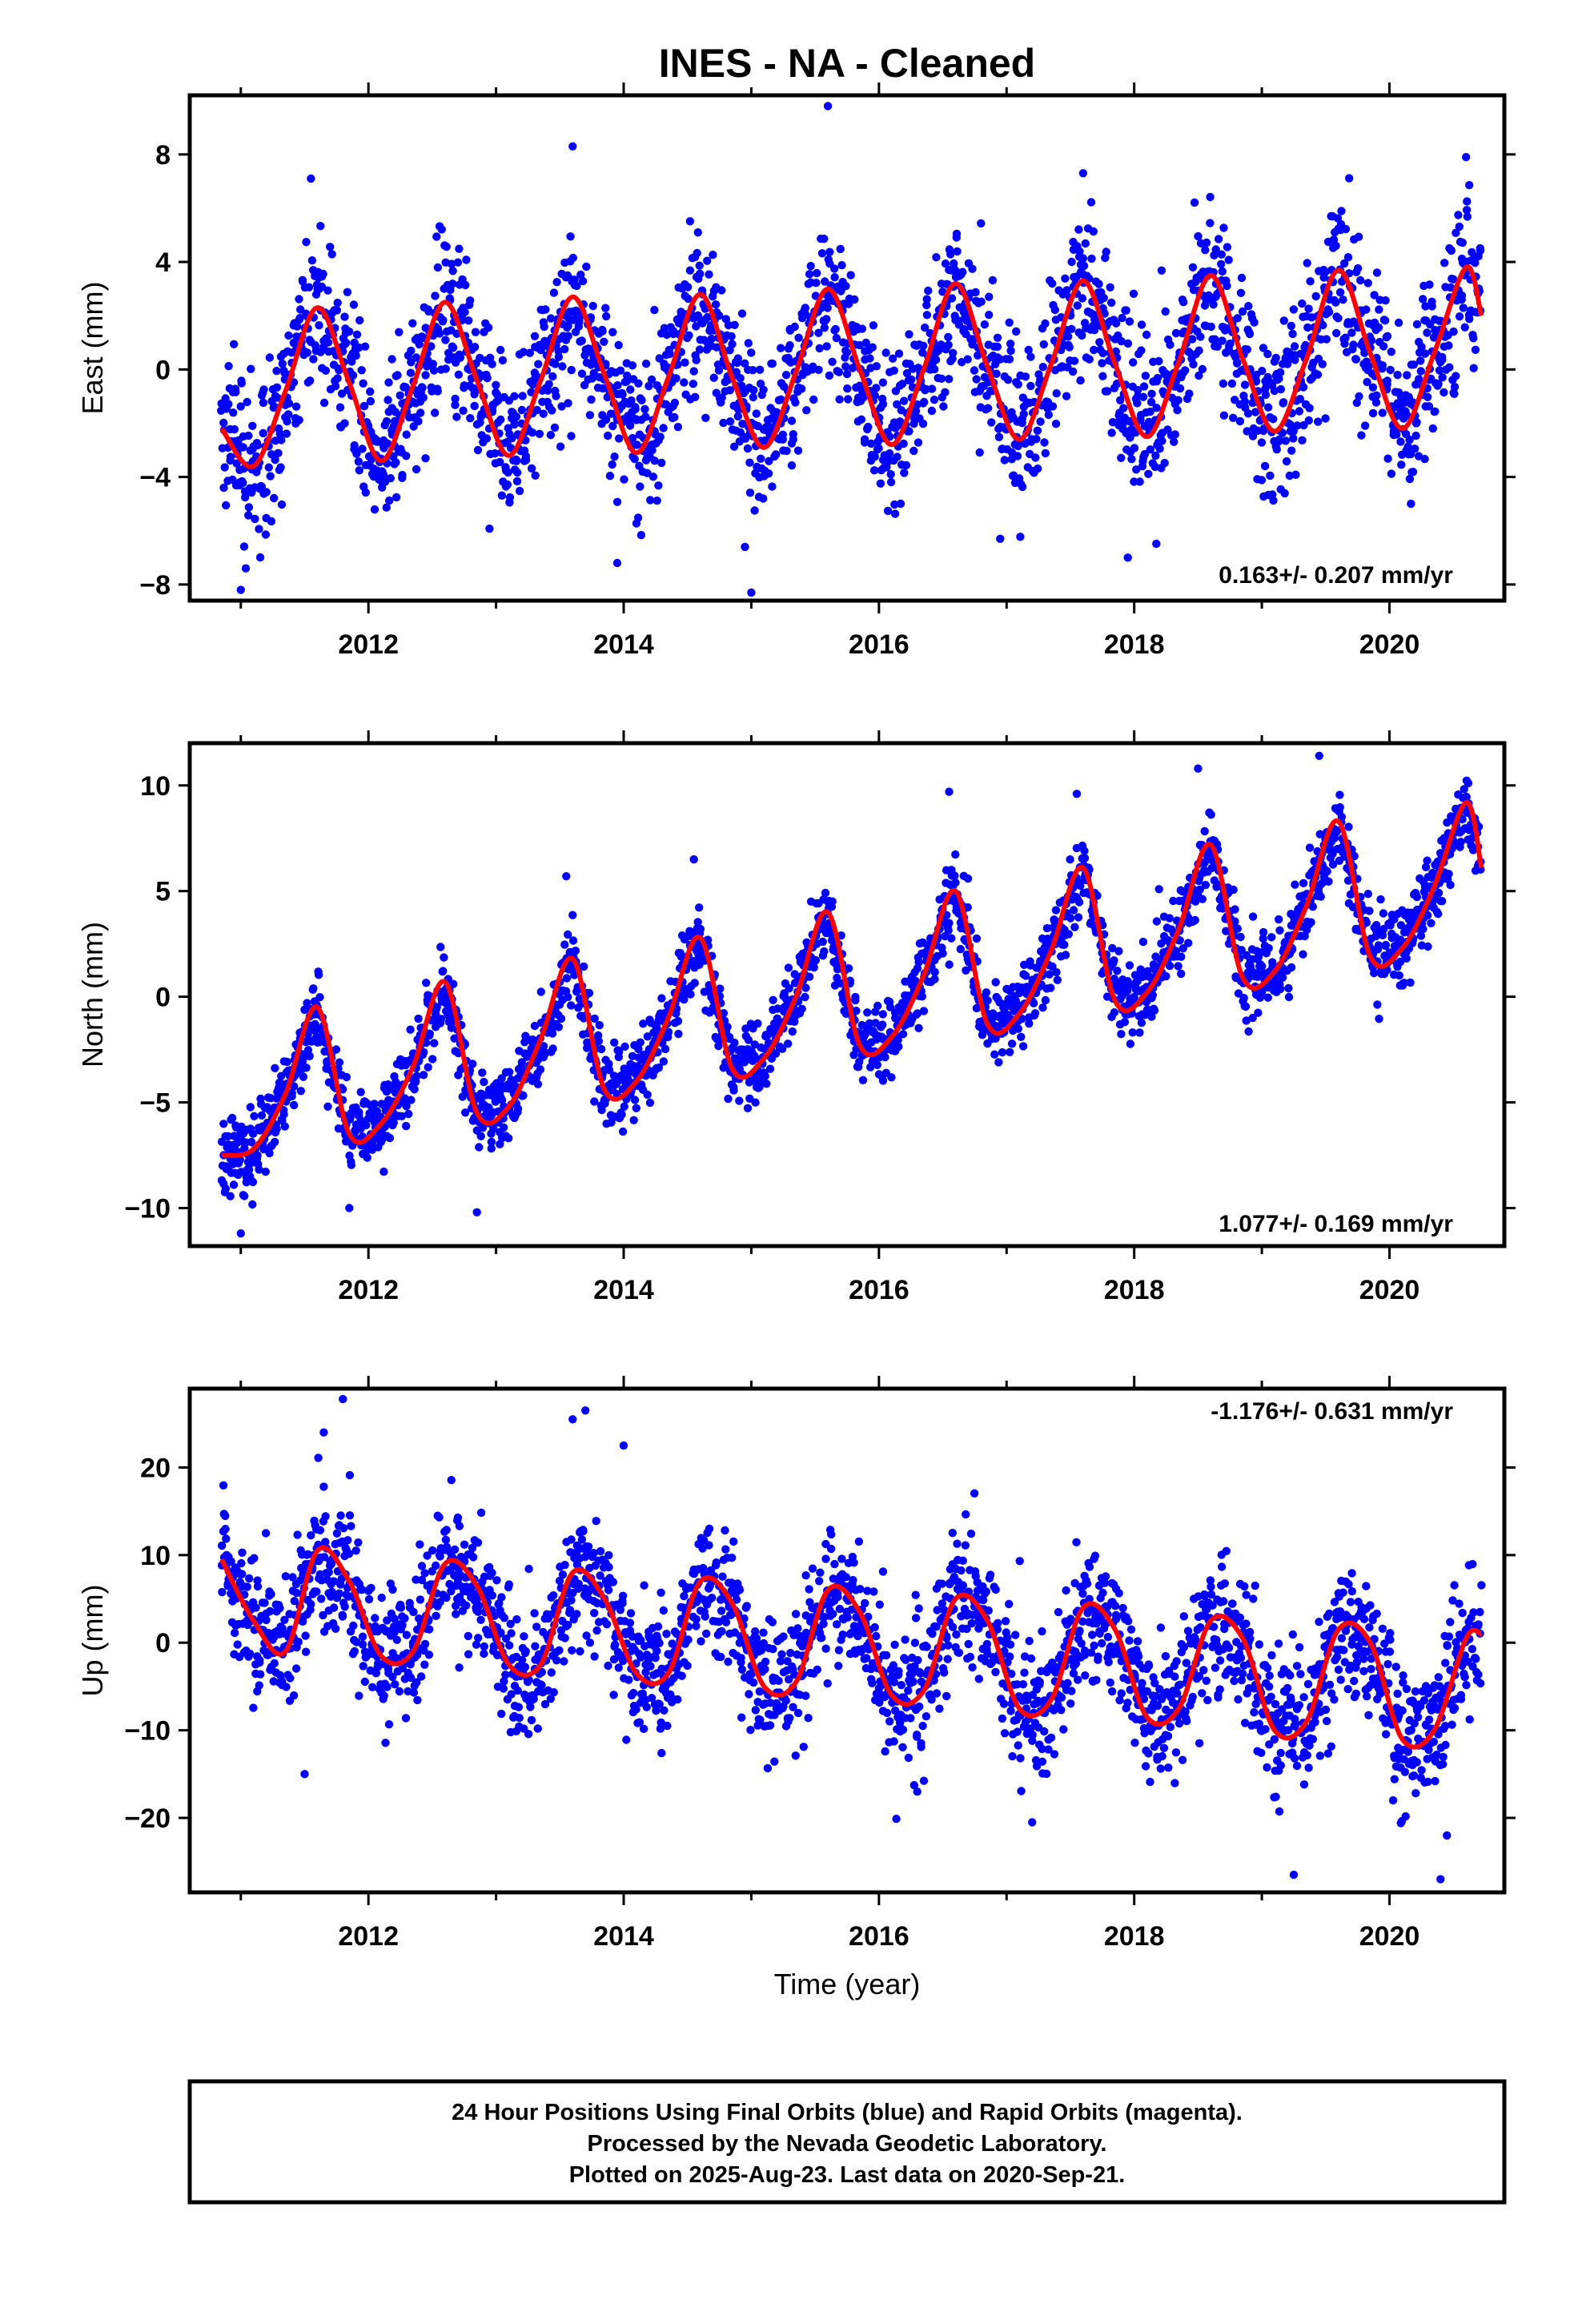 This screenshot has width=1582, height=2324. I want to click on north-ytick-label: 5, so click(163, 892).